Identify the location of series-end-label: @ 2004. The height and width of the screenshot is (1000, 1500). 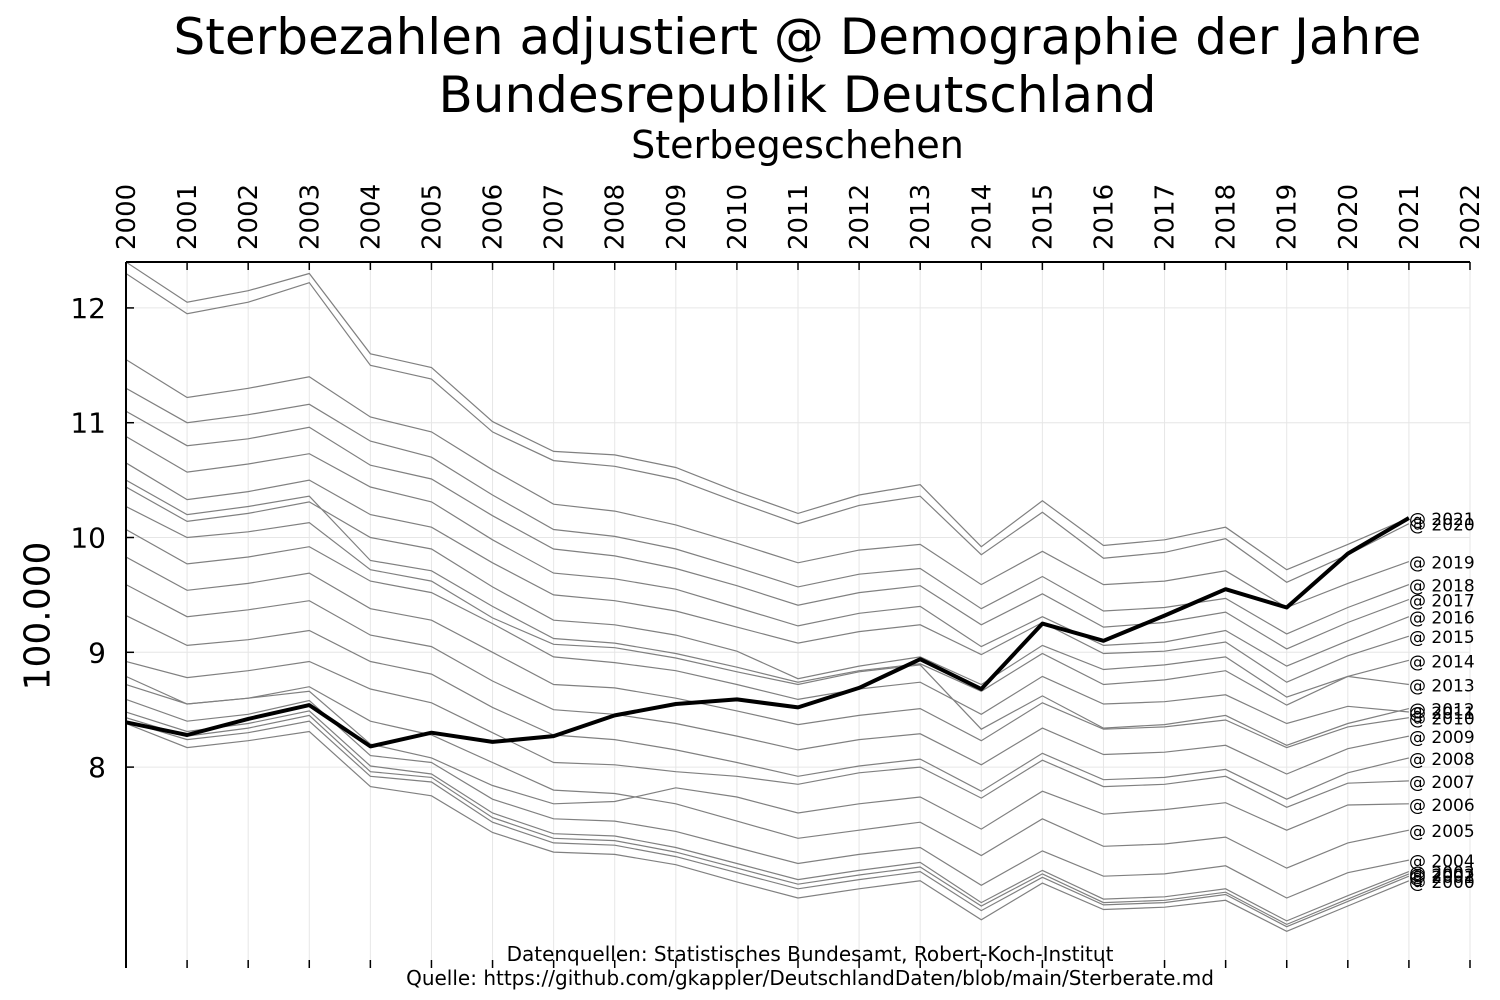
(1442, 862).